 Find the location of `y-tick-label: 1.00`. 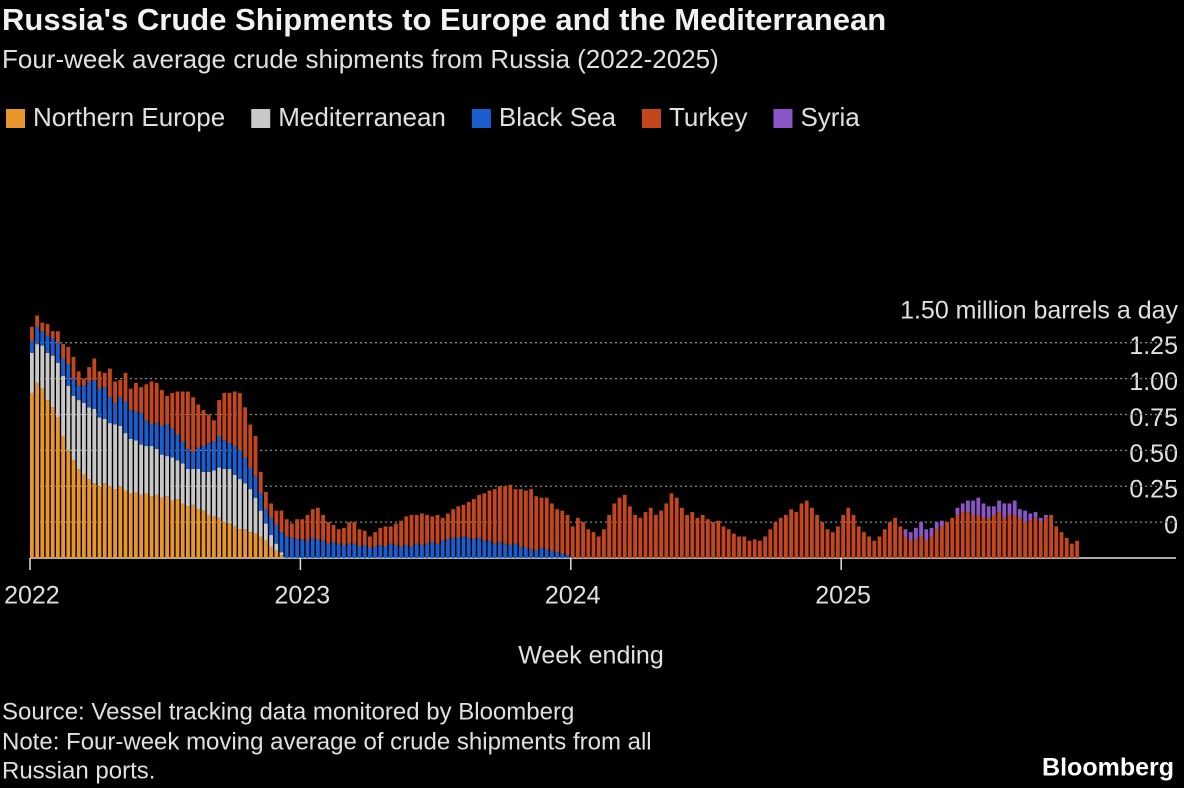

y-tick-label: 1.00 is located at coordinates (1153, 382).